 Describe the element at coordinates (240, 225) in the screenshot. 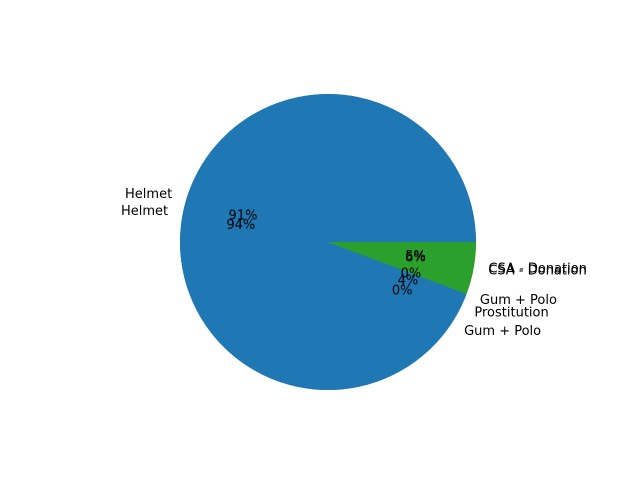

I see `pie-pct-1-0: 94%` at that location.